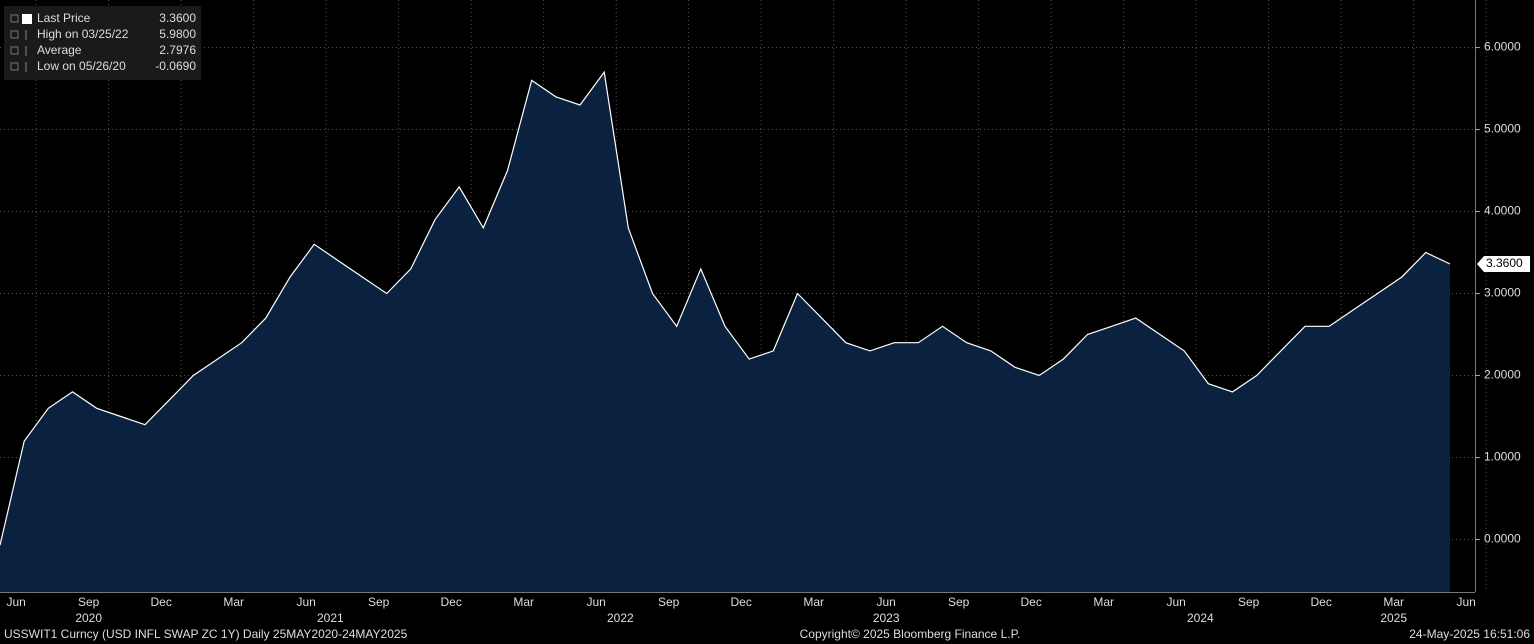 The image size is (1534, 644). What do you see at coordinates (1502, 129) in the screenshot?
I see `y-tick-label: 5.0000` at bounding box center [1502, 129].